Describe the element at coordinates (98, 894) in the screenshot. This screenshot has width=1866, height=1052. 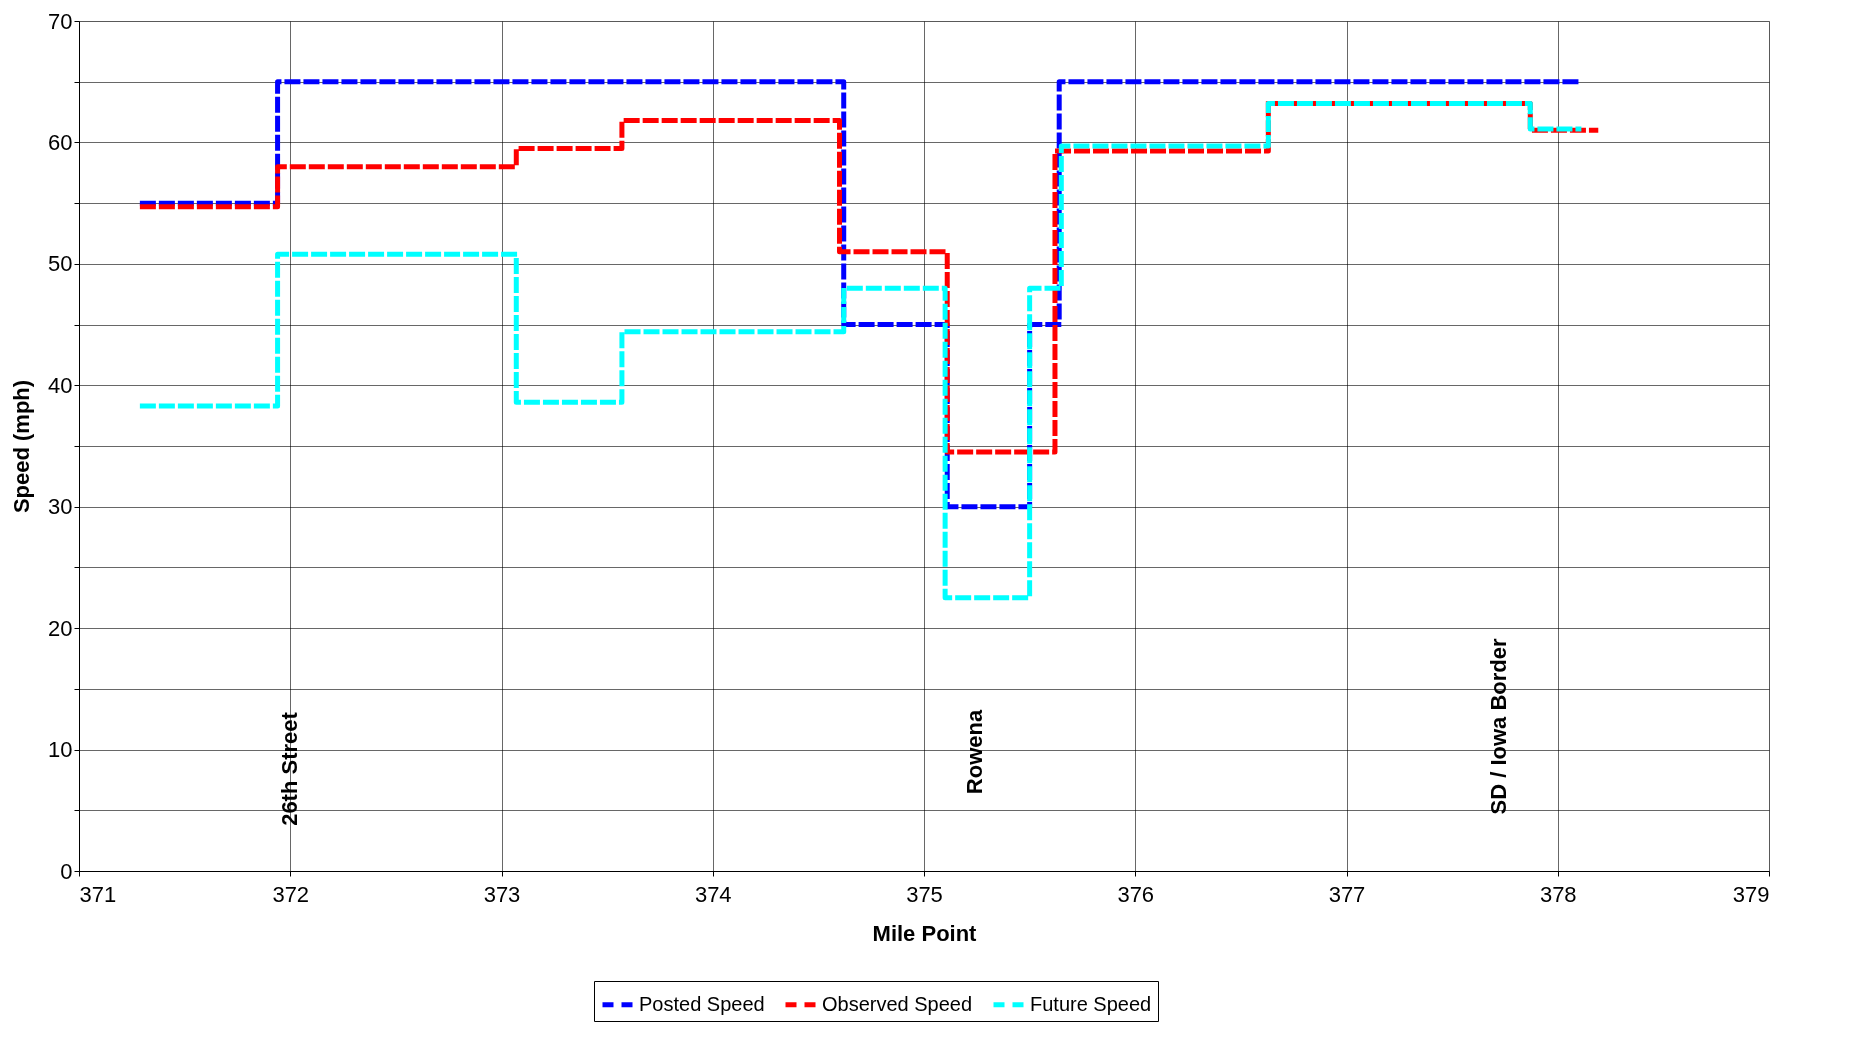
I see `x-tick-label: 371` at that location.